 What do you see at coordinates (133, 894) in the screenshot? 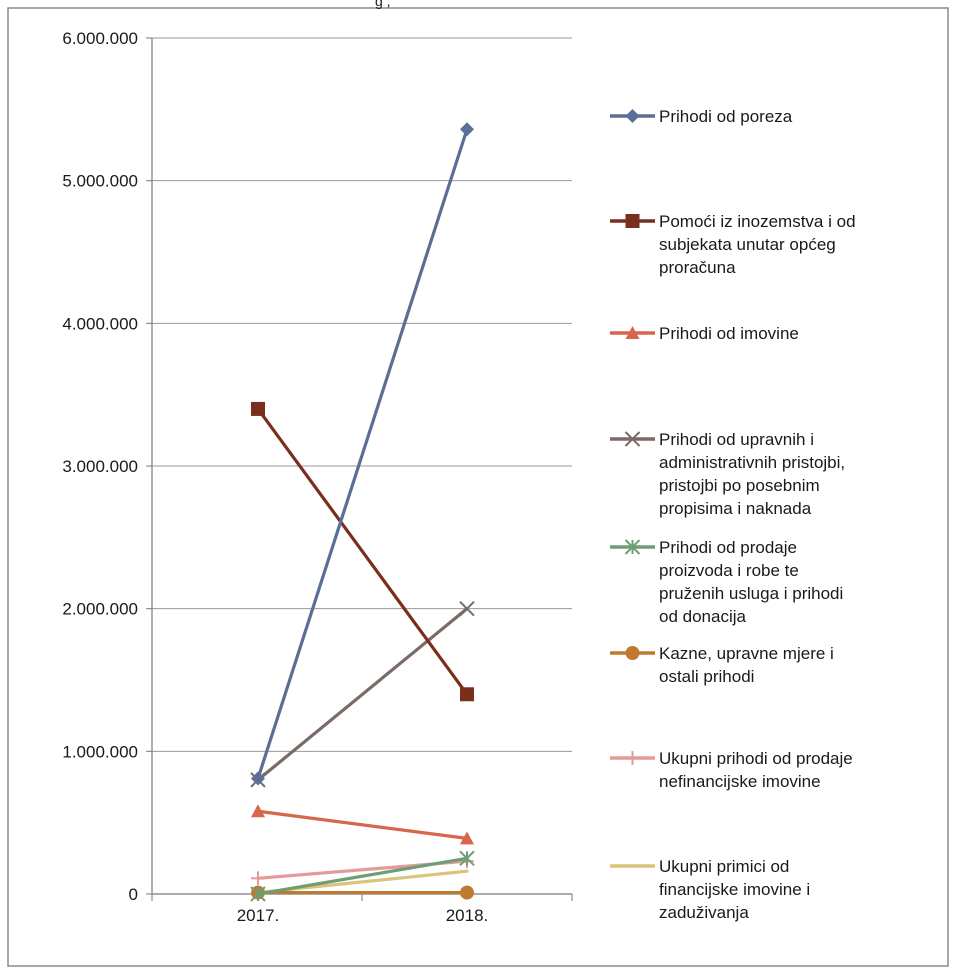
I see `y-tick-label: 0` at bounding box center [133, 894].